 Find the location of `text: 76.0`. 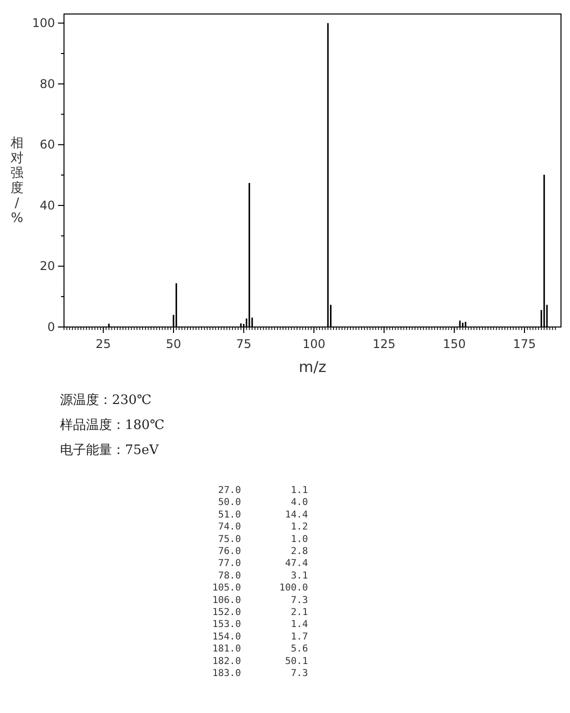

text: 76.0 is located at coordinates (230, 551).